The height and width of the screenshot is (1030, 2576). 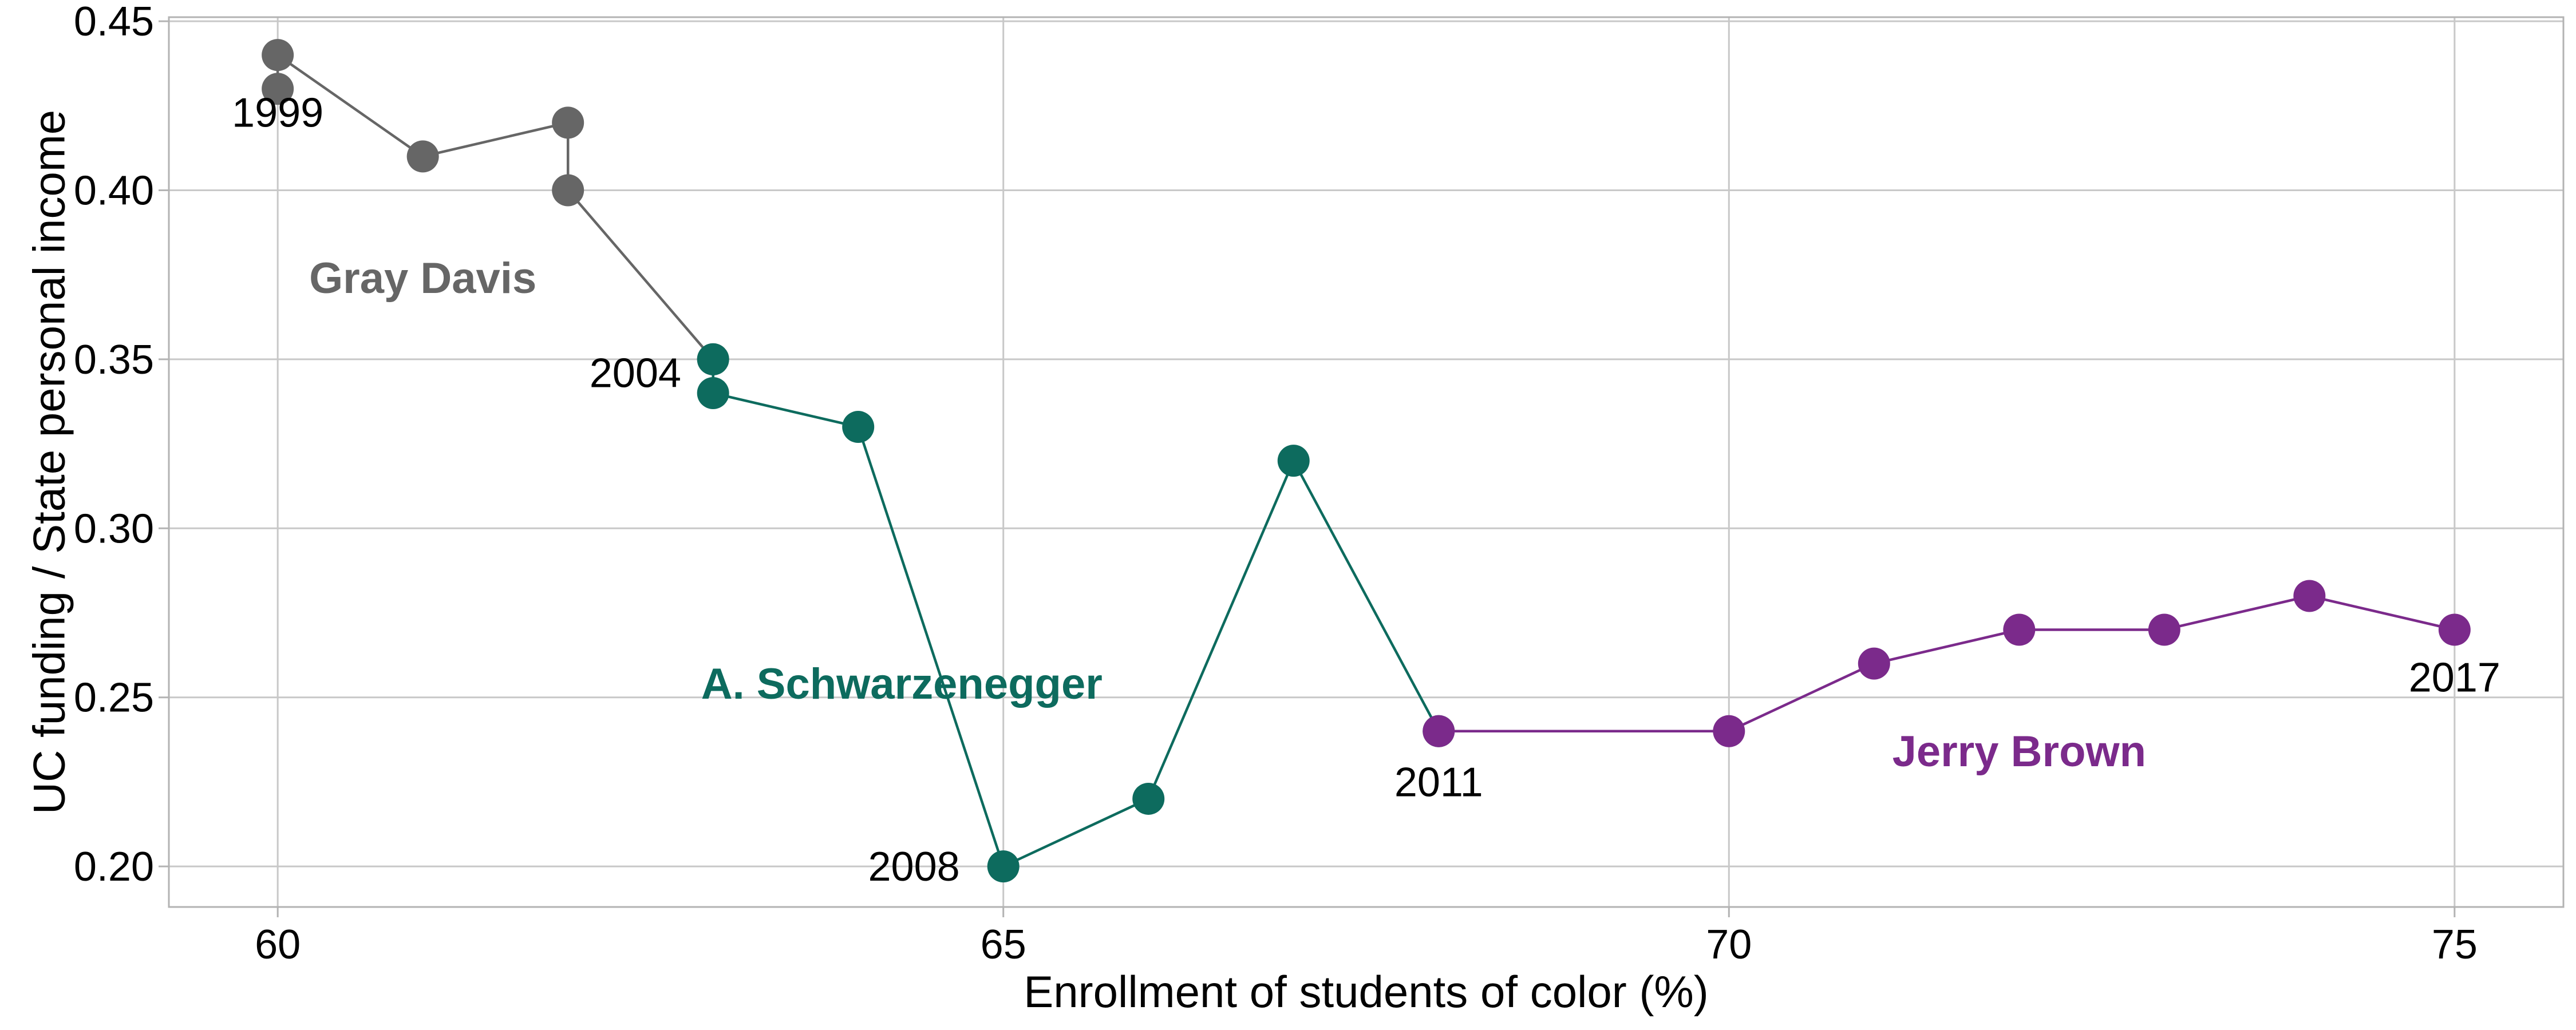 I want to click on y-tick-label: 0.35, so click(x=114, y=360).